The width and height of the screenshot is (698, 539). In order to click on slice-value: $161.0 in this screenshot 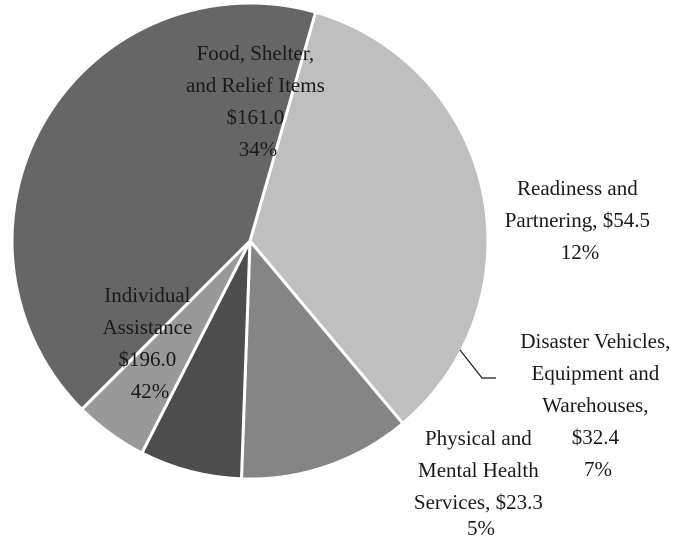, I will do `click(256, 117)`.